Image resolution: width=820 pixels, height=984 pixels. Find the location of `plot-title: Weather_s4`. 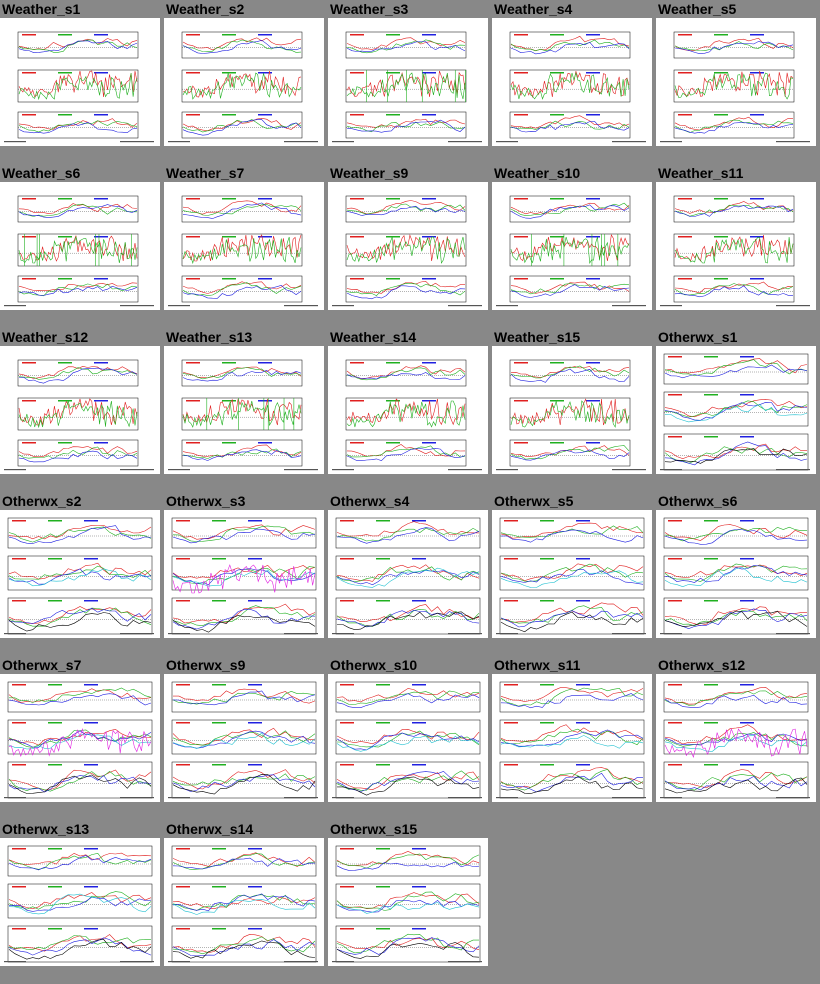

plot-title: Weather_s4 is located at coordinates (533, 9).